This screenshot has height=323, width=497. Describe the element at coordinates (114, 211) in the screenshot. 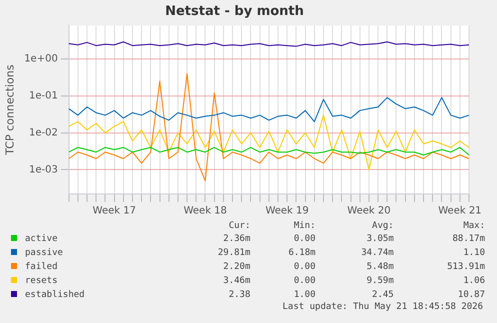

I see `x-tick-label: Week 17` at that location.